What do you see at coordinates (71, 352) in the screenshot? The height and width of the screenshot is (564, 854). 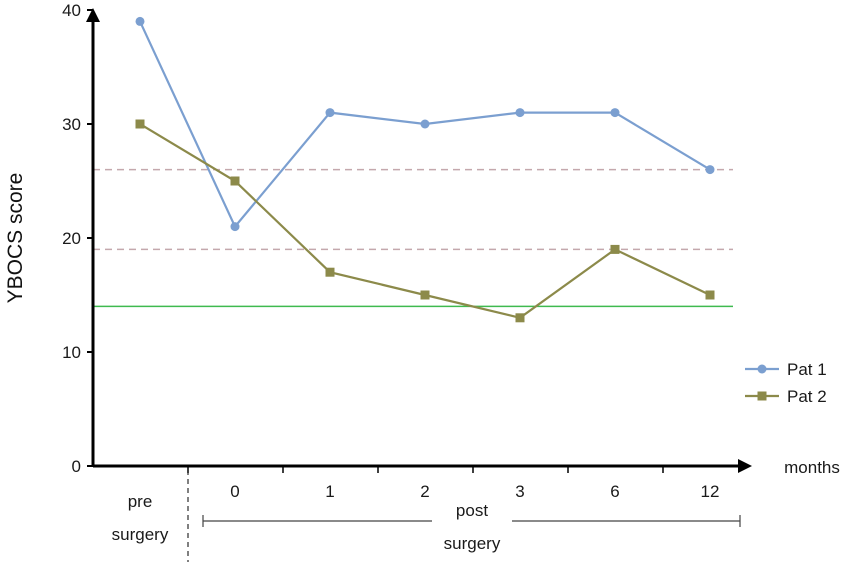 I see `y-tick-label: 10` at bounding box center [71, 352].